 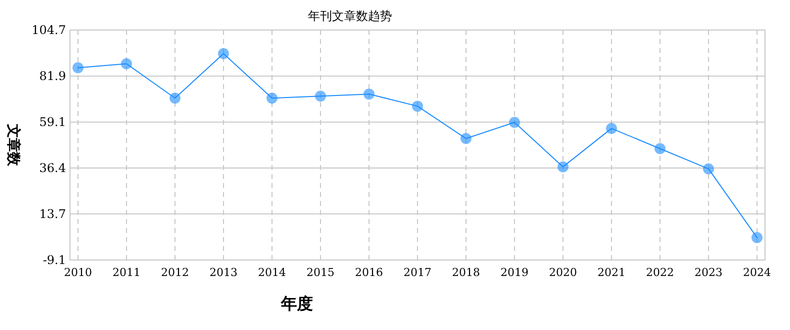 I want to click on x-tick-label: 2012, so click(x=175, y=272).